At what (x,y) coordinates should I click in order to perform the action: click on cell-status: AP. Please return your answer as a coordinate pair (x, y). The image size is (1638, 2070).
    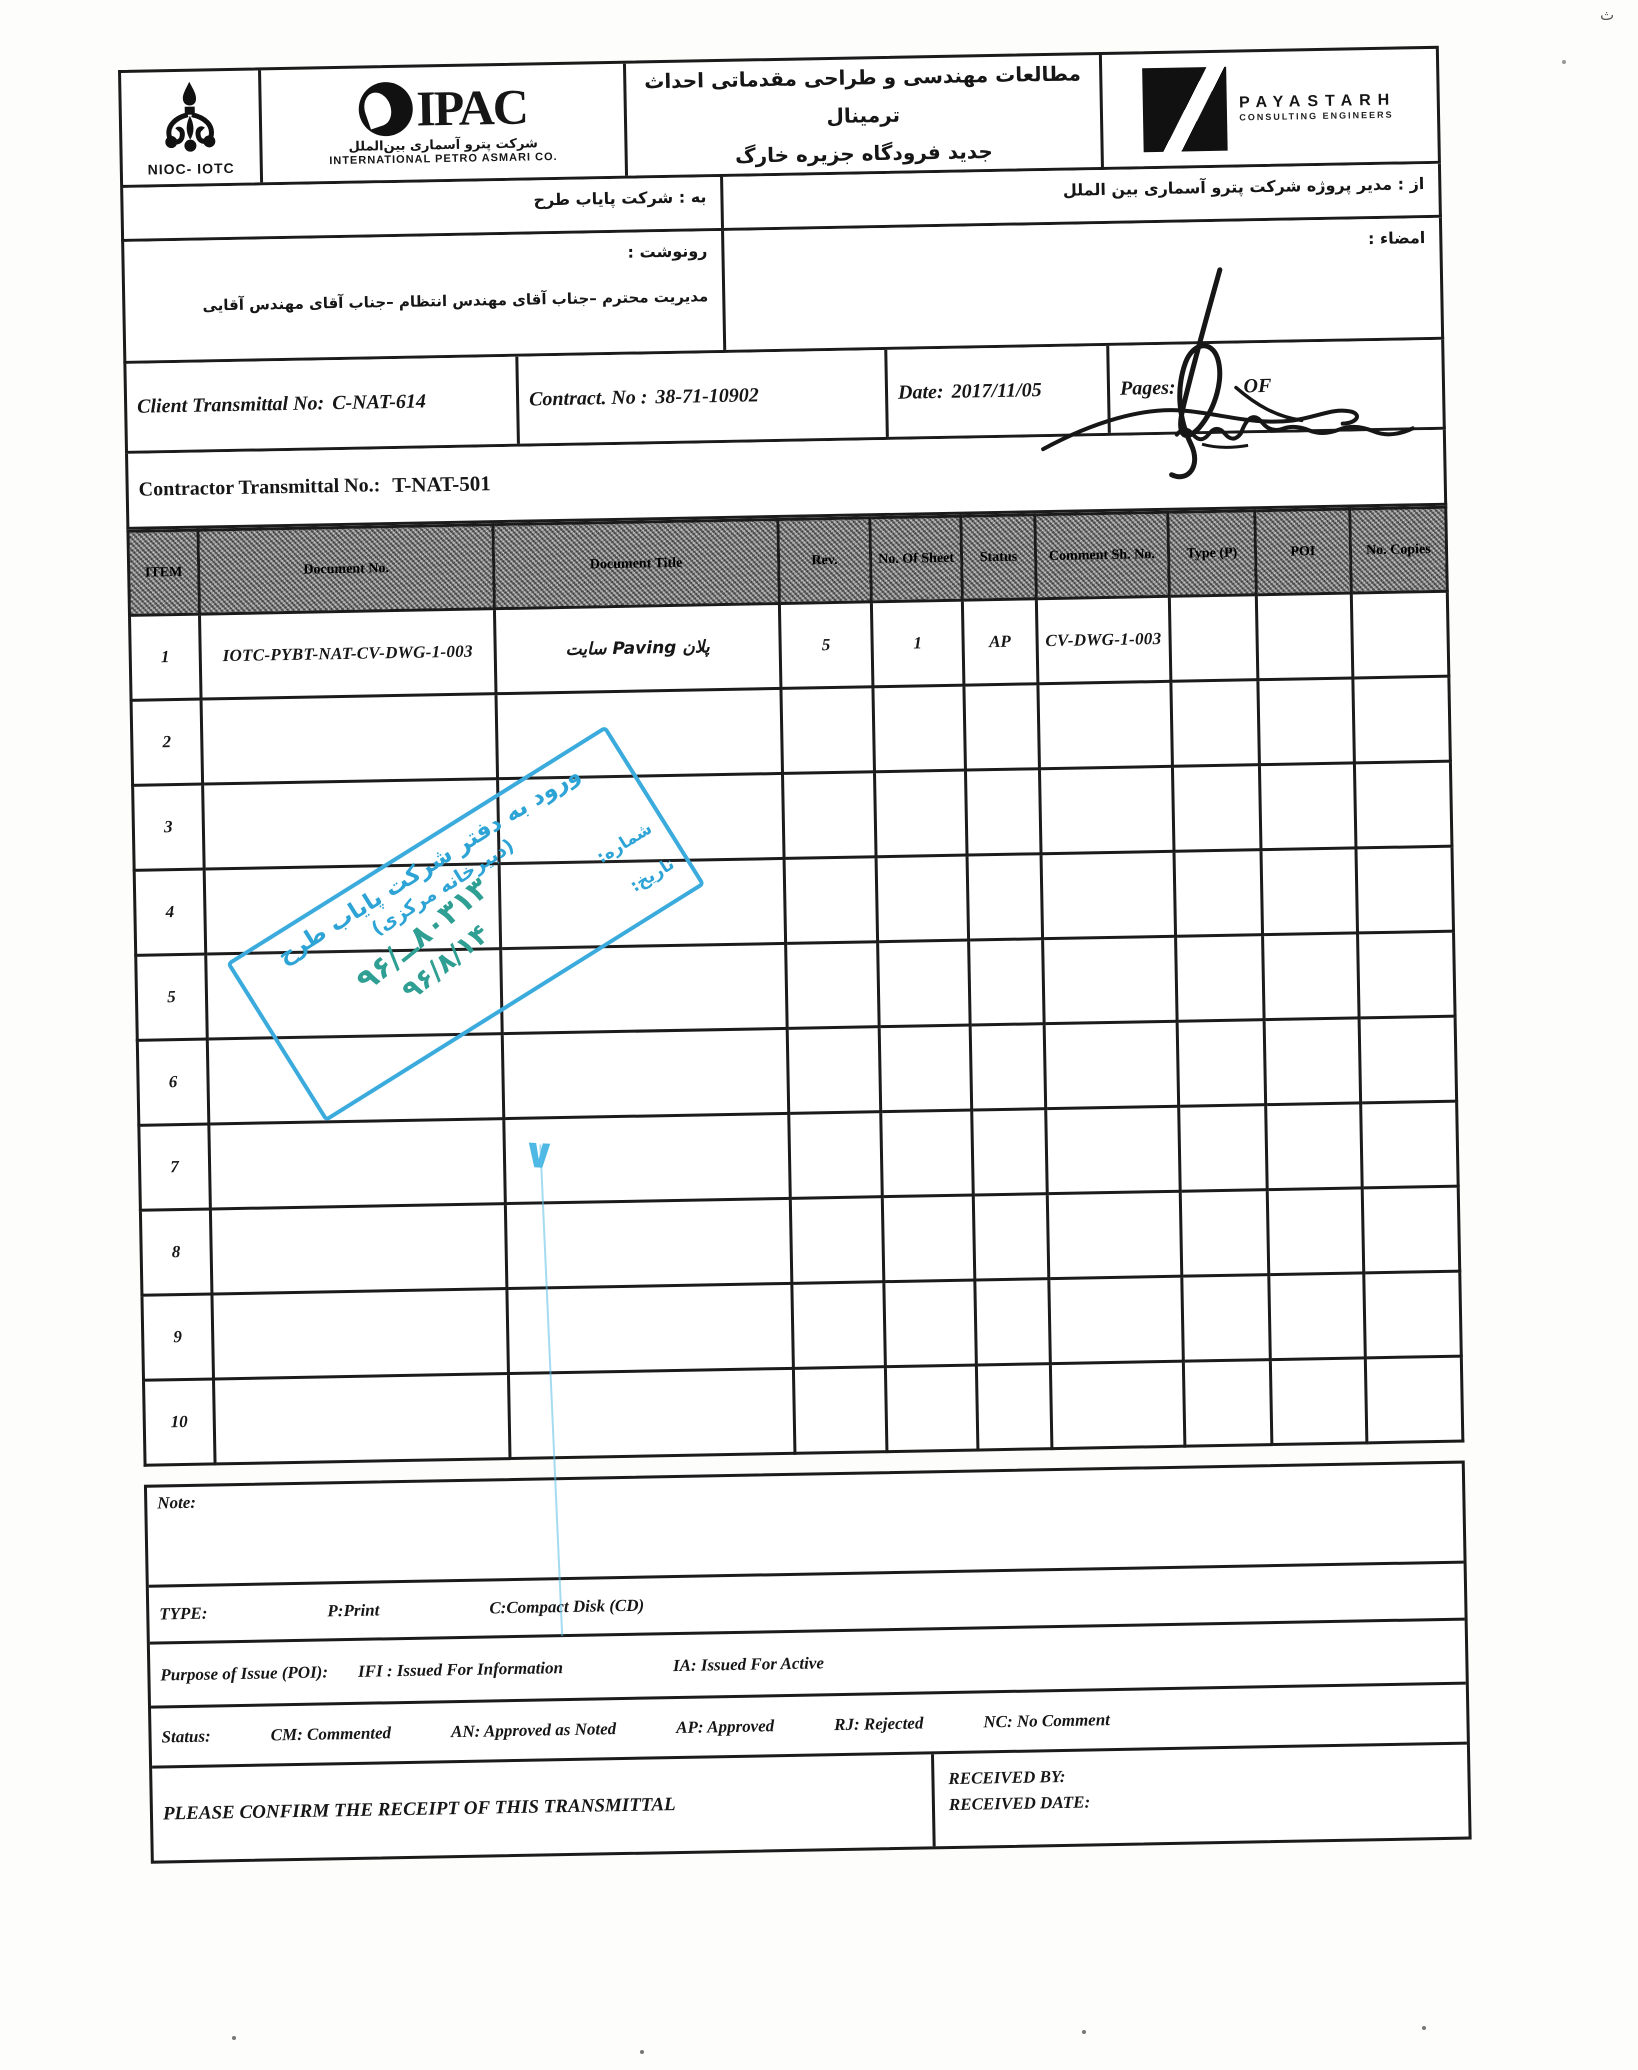
    Looking at the image, I should click on (1000, 642).